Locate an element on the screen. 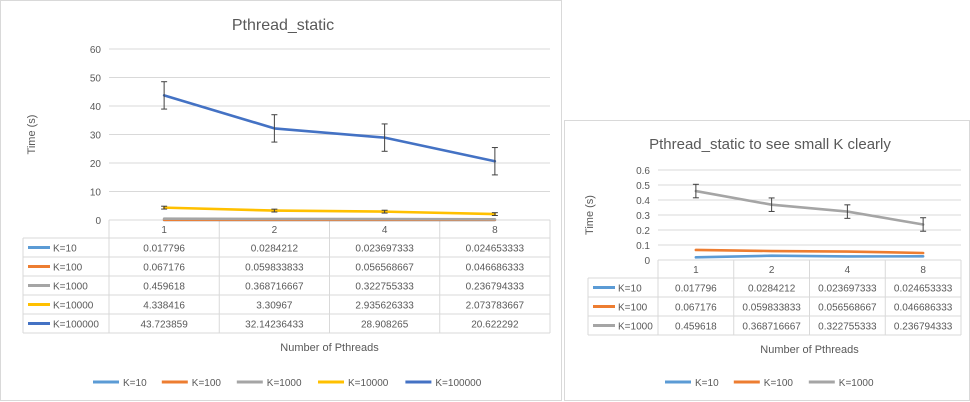 This screenshot has height=402, width=970. y-tick-label: 10 is located at coordinates (96, 193).